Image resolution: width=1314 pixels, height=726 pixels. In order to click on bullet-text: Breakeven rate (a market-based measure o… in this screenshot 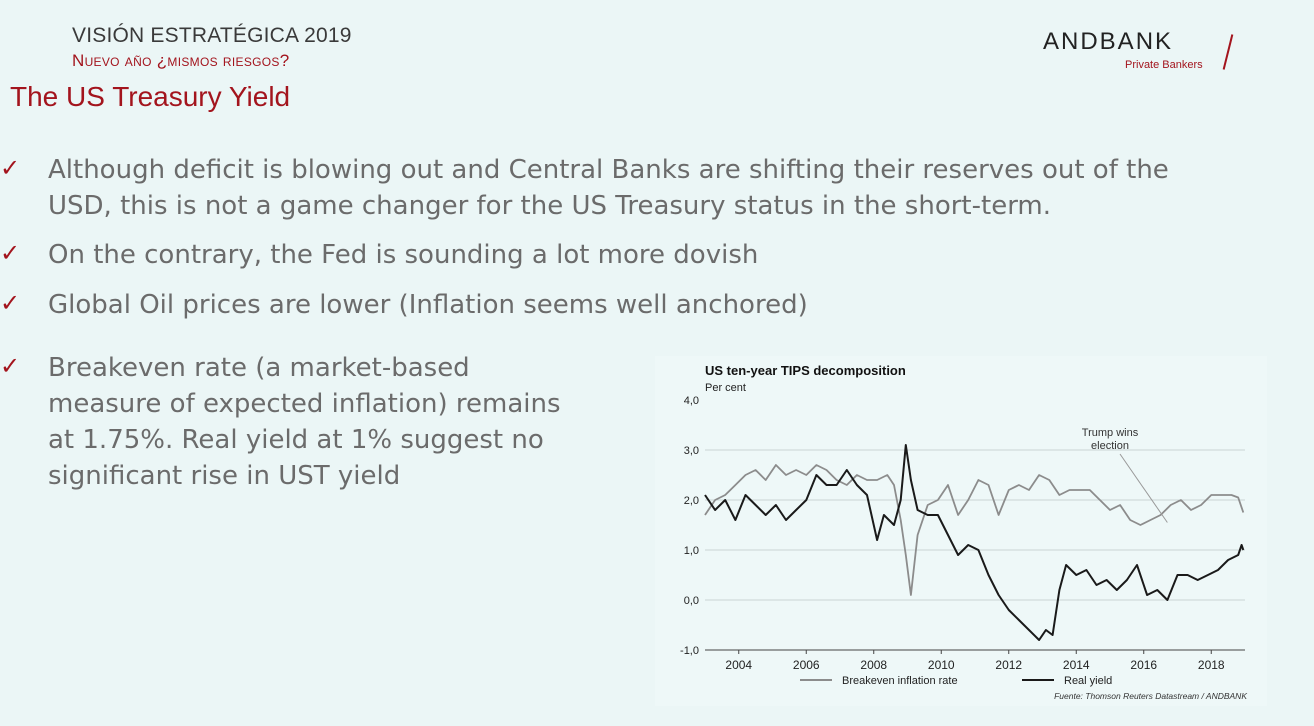, I will do `click(304, 422)`.